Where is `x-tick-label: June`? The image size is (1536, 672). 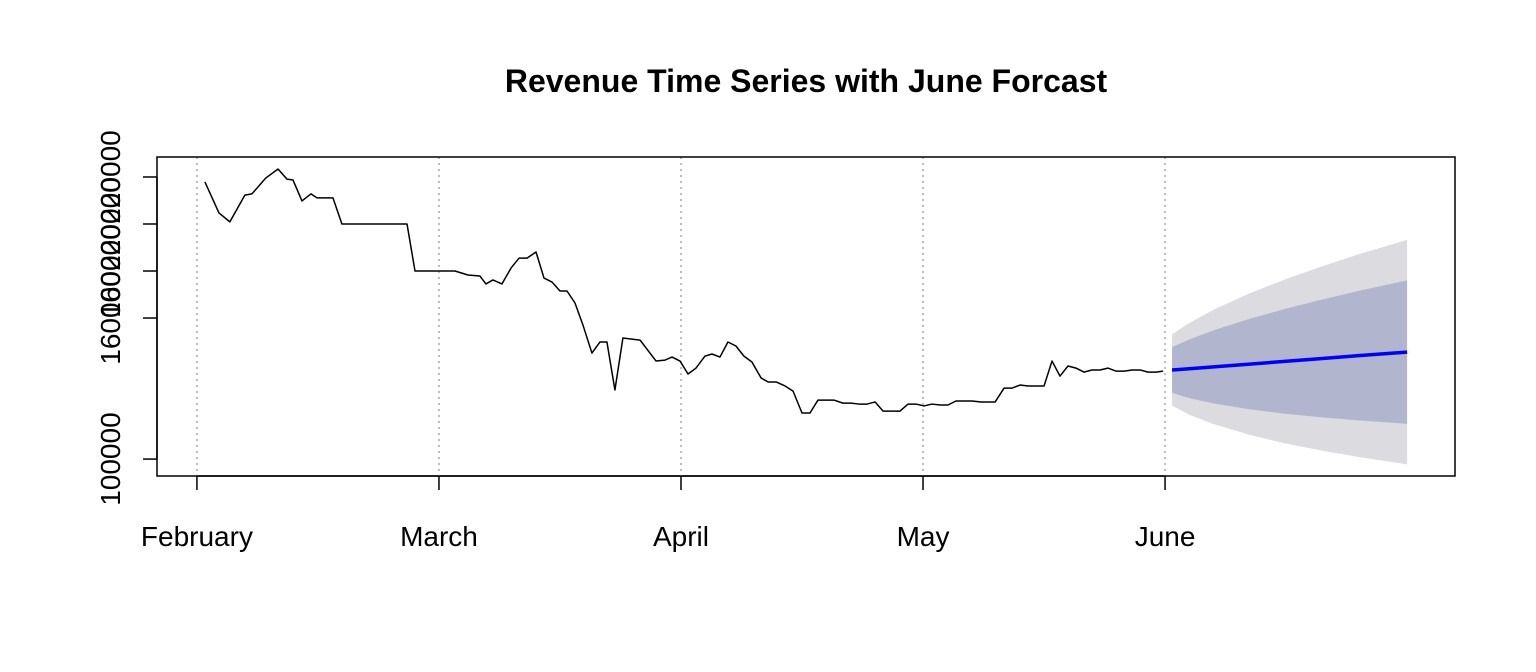
x-tick-label: June is located at coordinates (1165, 536).